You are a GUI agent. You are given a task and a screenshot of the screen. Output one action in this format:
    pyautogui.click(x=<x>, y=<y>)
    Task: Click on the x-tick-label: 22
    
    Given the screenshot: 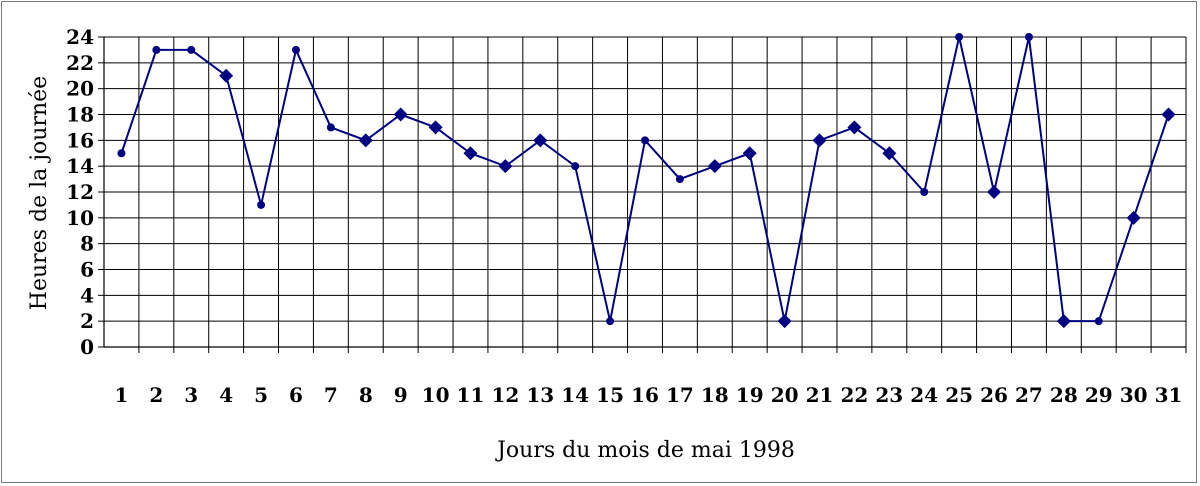 What is the action you would take?
    pyautogui.click(x=854, y=395)
    